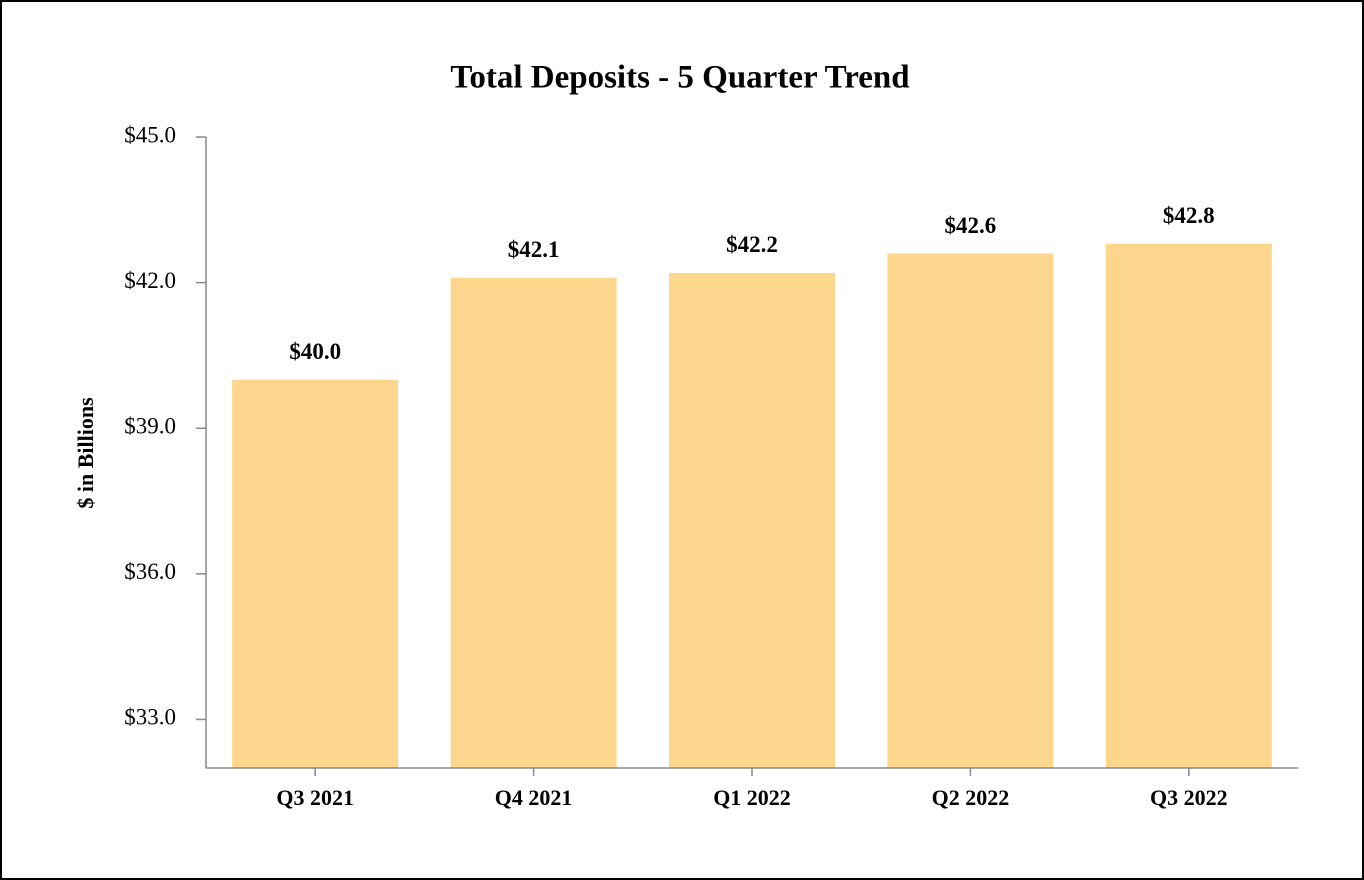 This screenshot has width=1364, height=880. Describe the element at coordinates (150, 134) in the screenshot. I see `y-tick-label: $45.0` at that location.